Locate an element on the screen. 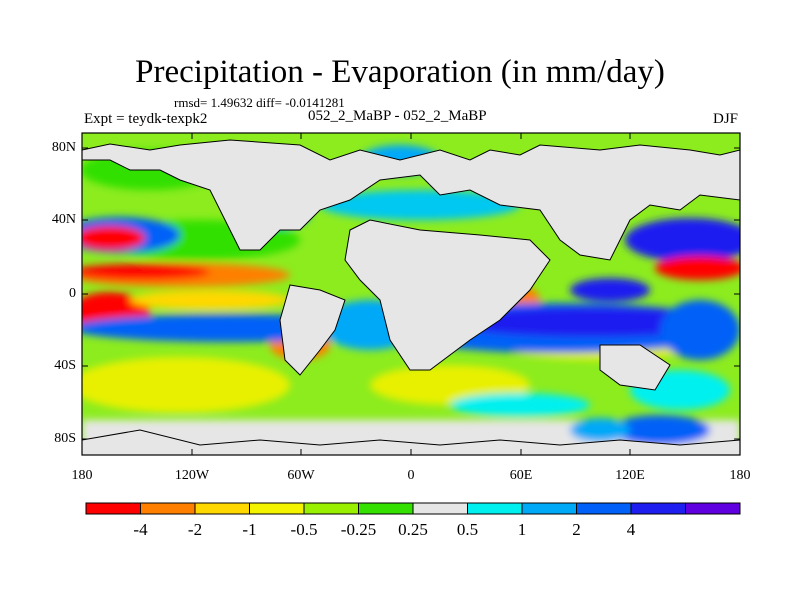 The width and height of the screenshot is (800, 600). stats-text: rmsd= 1.49632 diff= -0.0141281 is located at coordinates (259, 102).